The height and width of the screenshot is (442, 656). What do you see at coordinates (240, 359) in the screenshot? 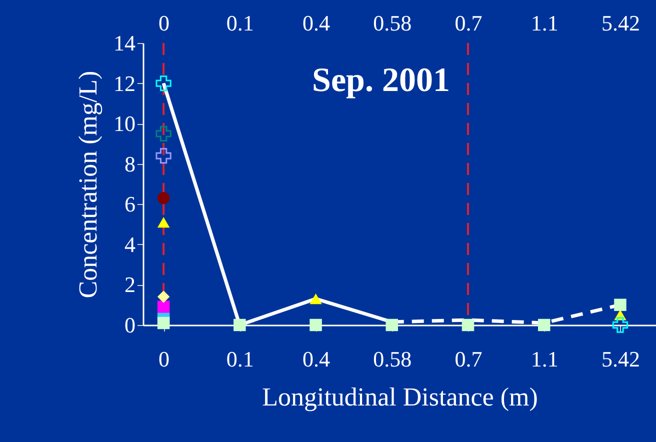
I see `category-label: 0.1` at bounding box center [240, 359].